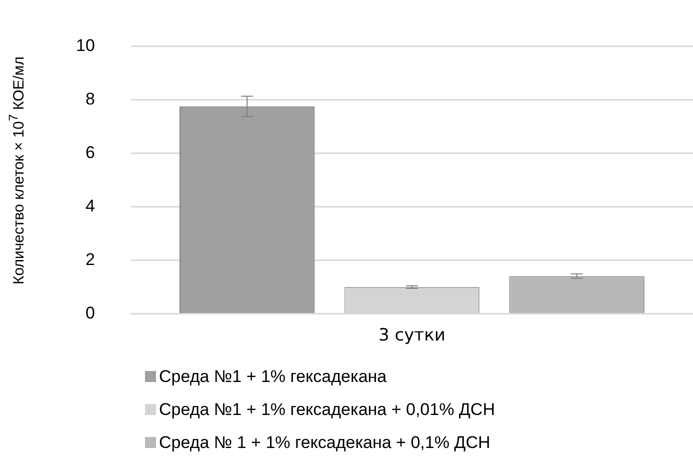 The height and width of the screenshot is (461, 693). I want to click on legend-label: Среда №1 + 1% гексадекана, so click(273, 376).